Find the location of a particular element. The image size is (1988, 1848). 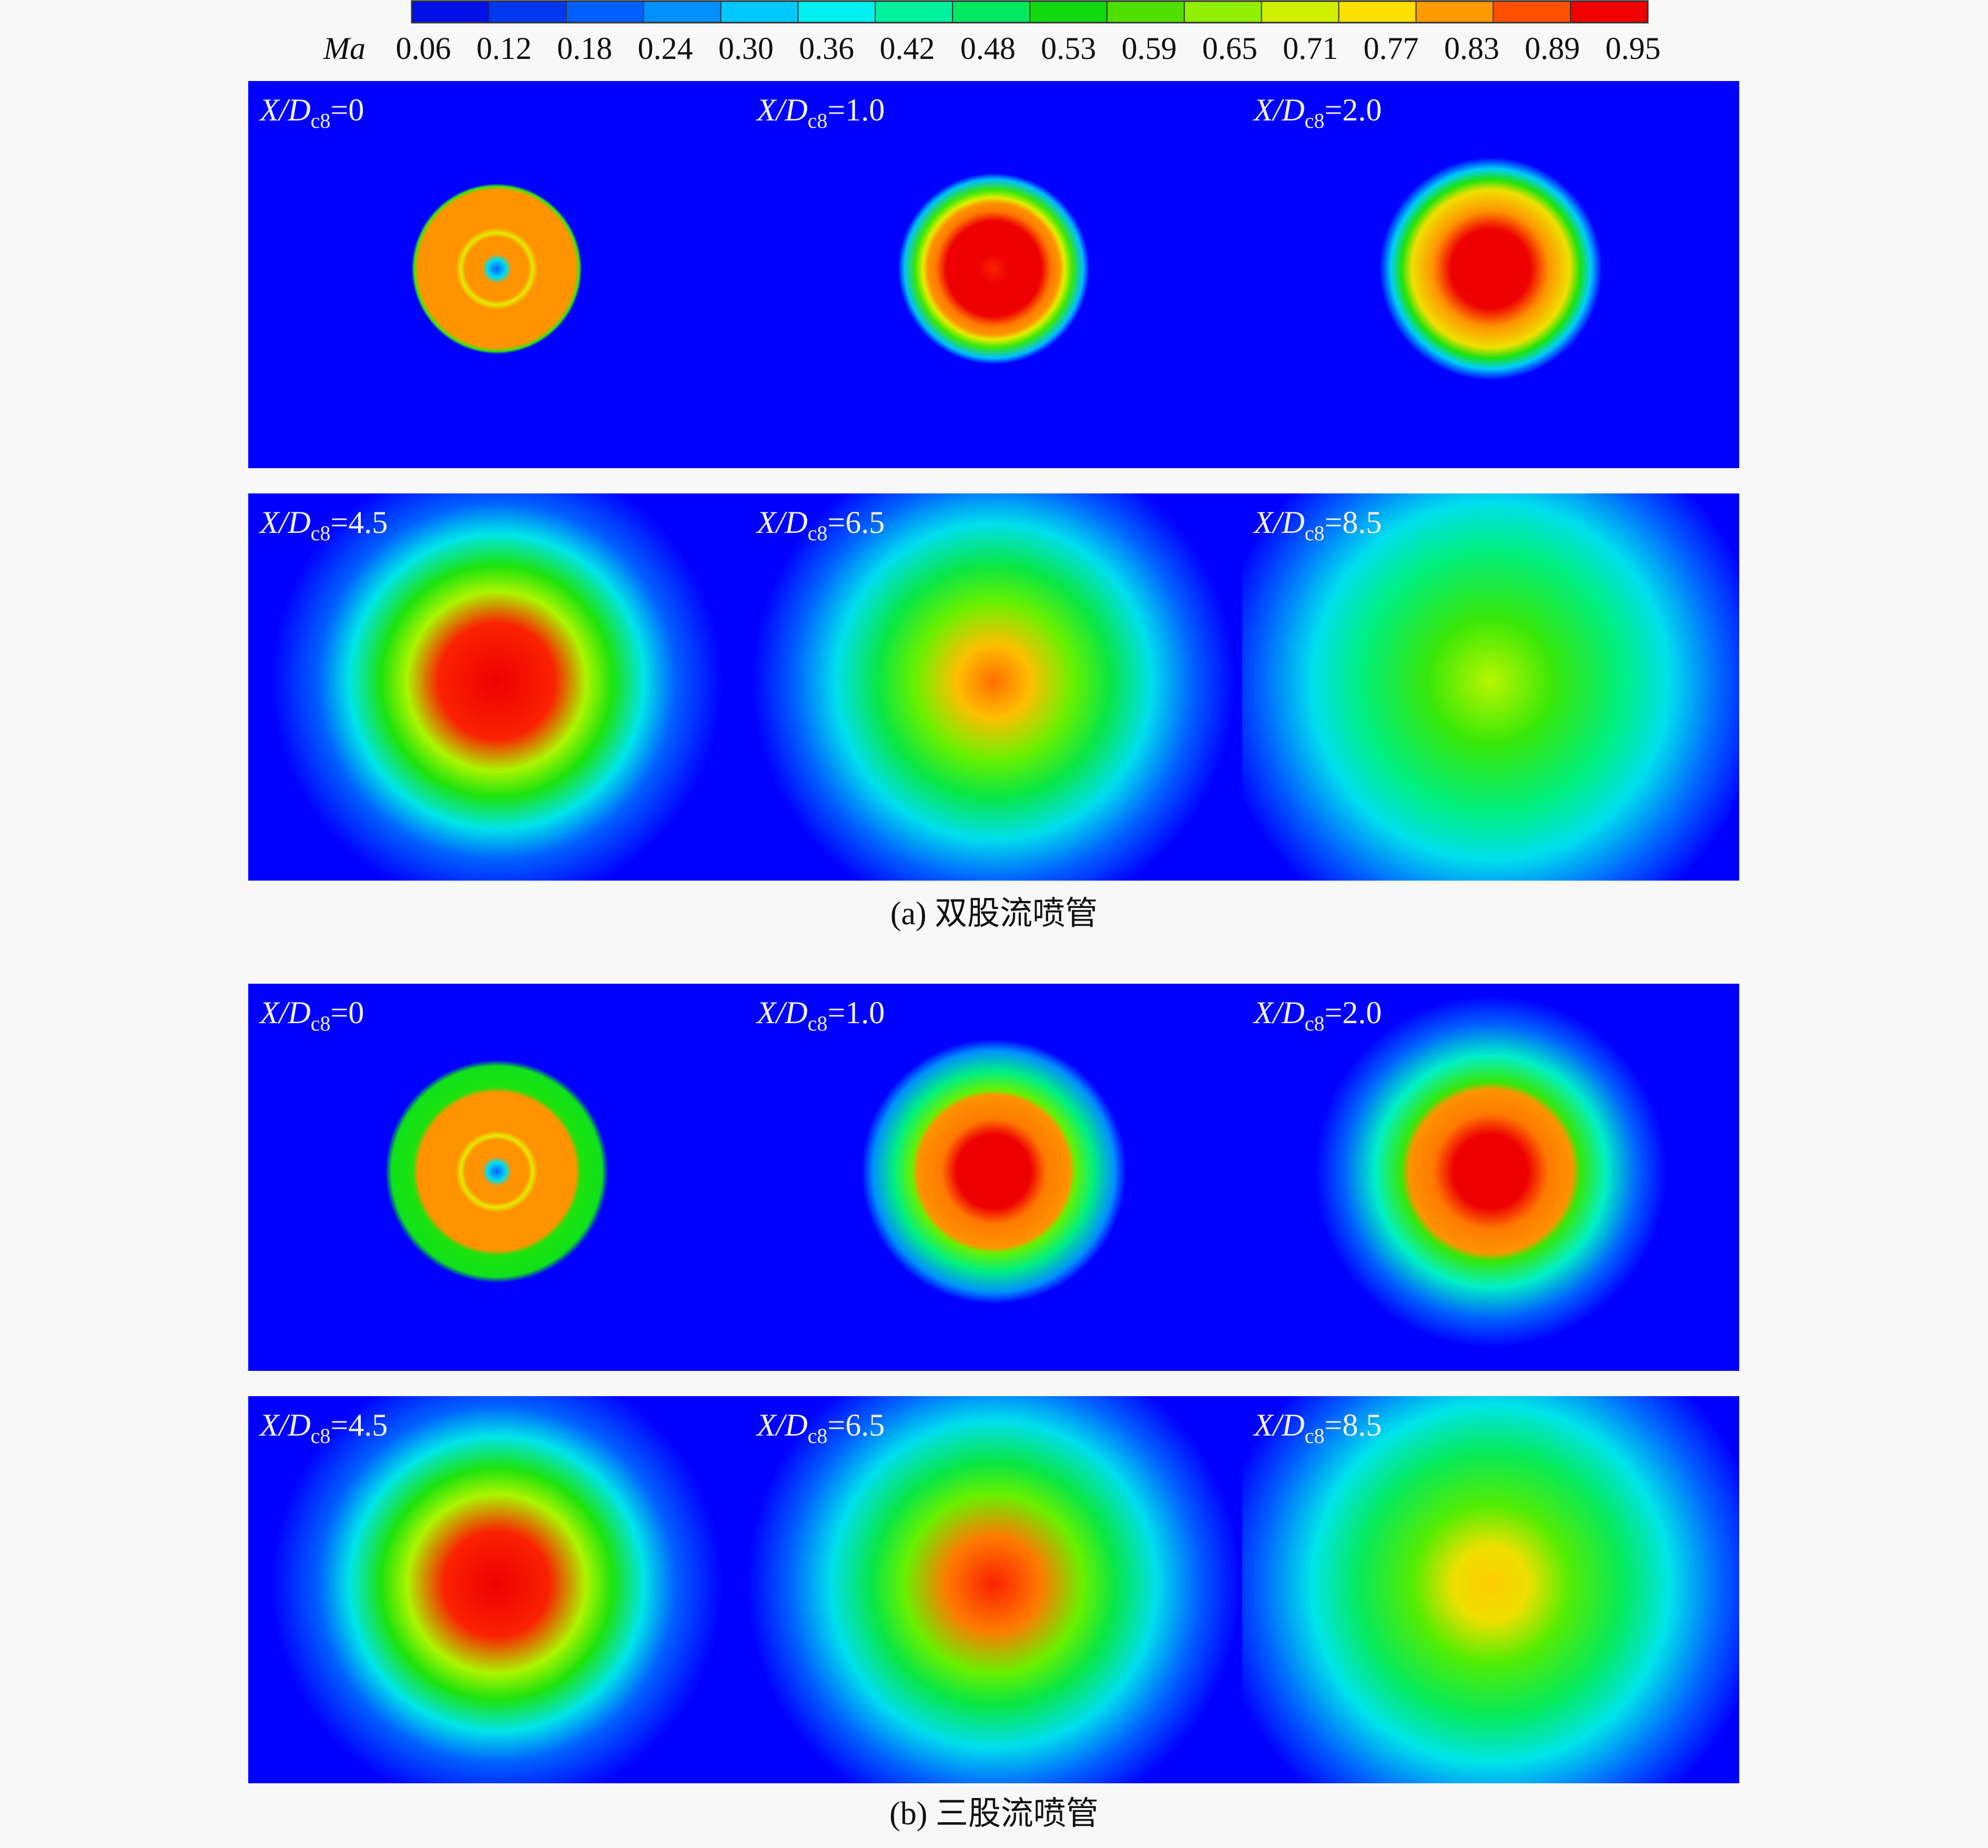

panel-label: X/Dc8=4.5 is located at coordinates (323, 1428).